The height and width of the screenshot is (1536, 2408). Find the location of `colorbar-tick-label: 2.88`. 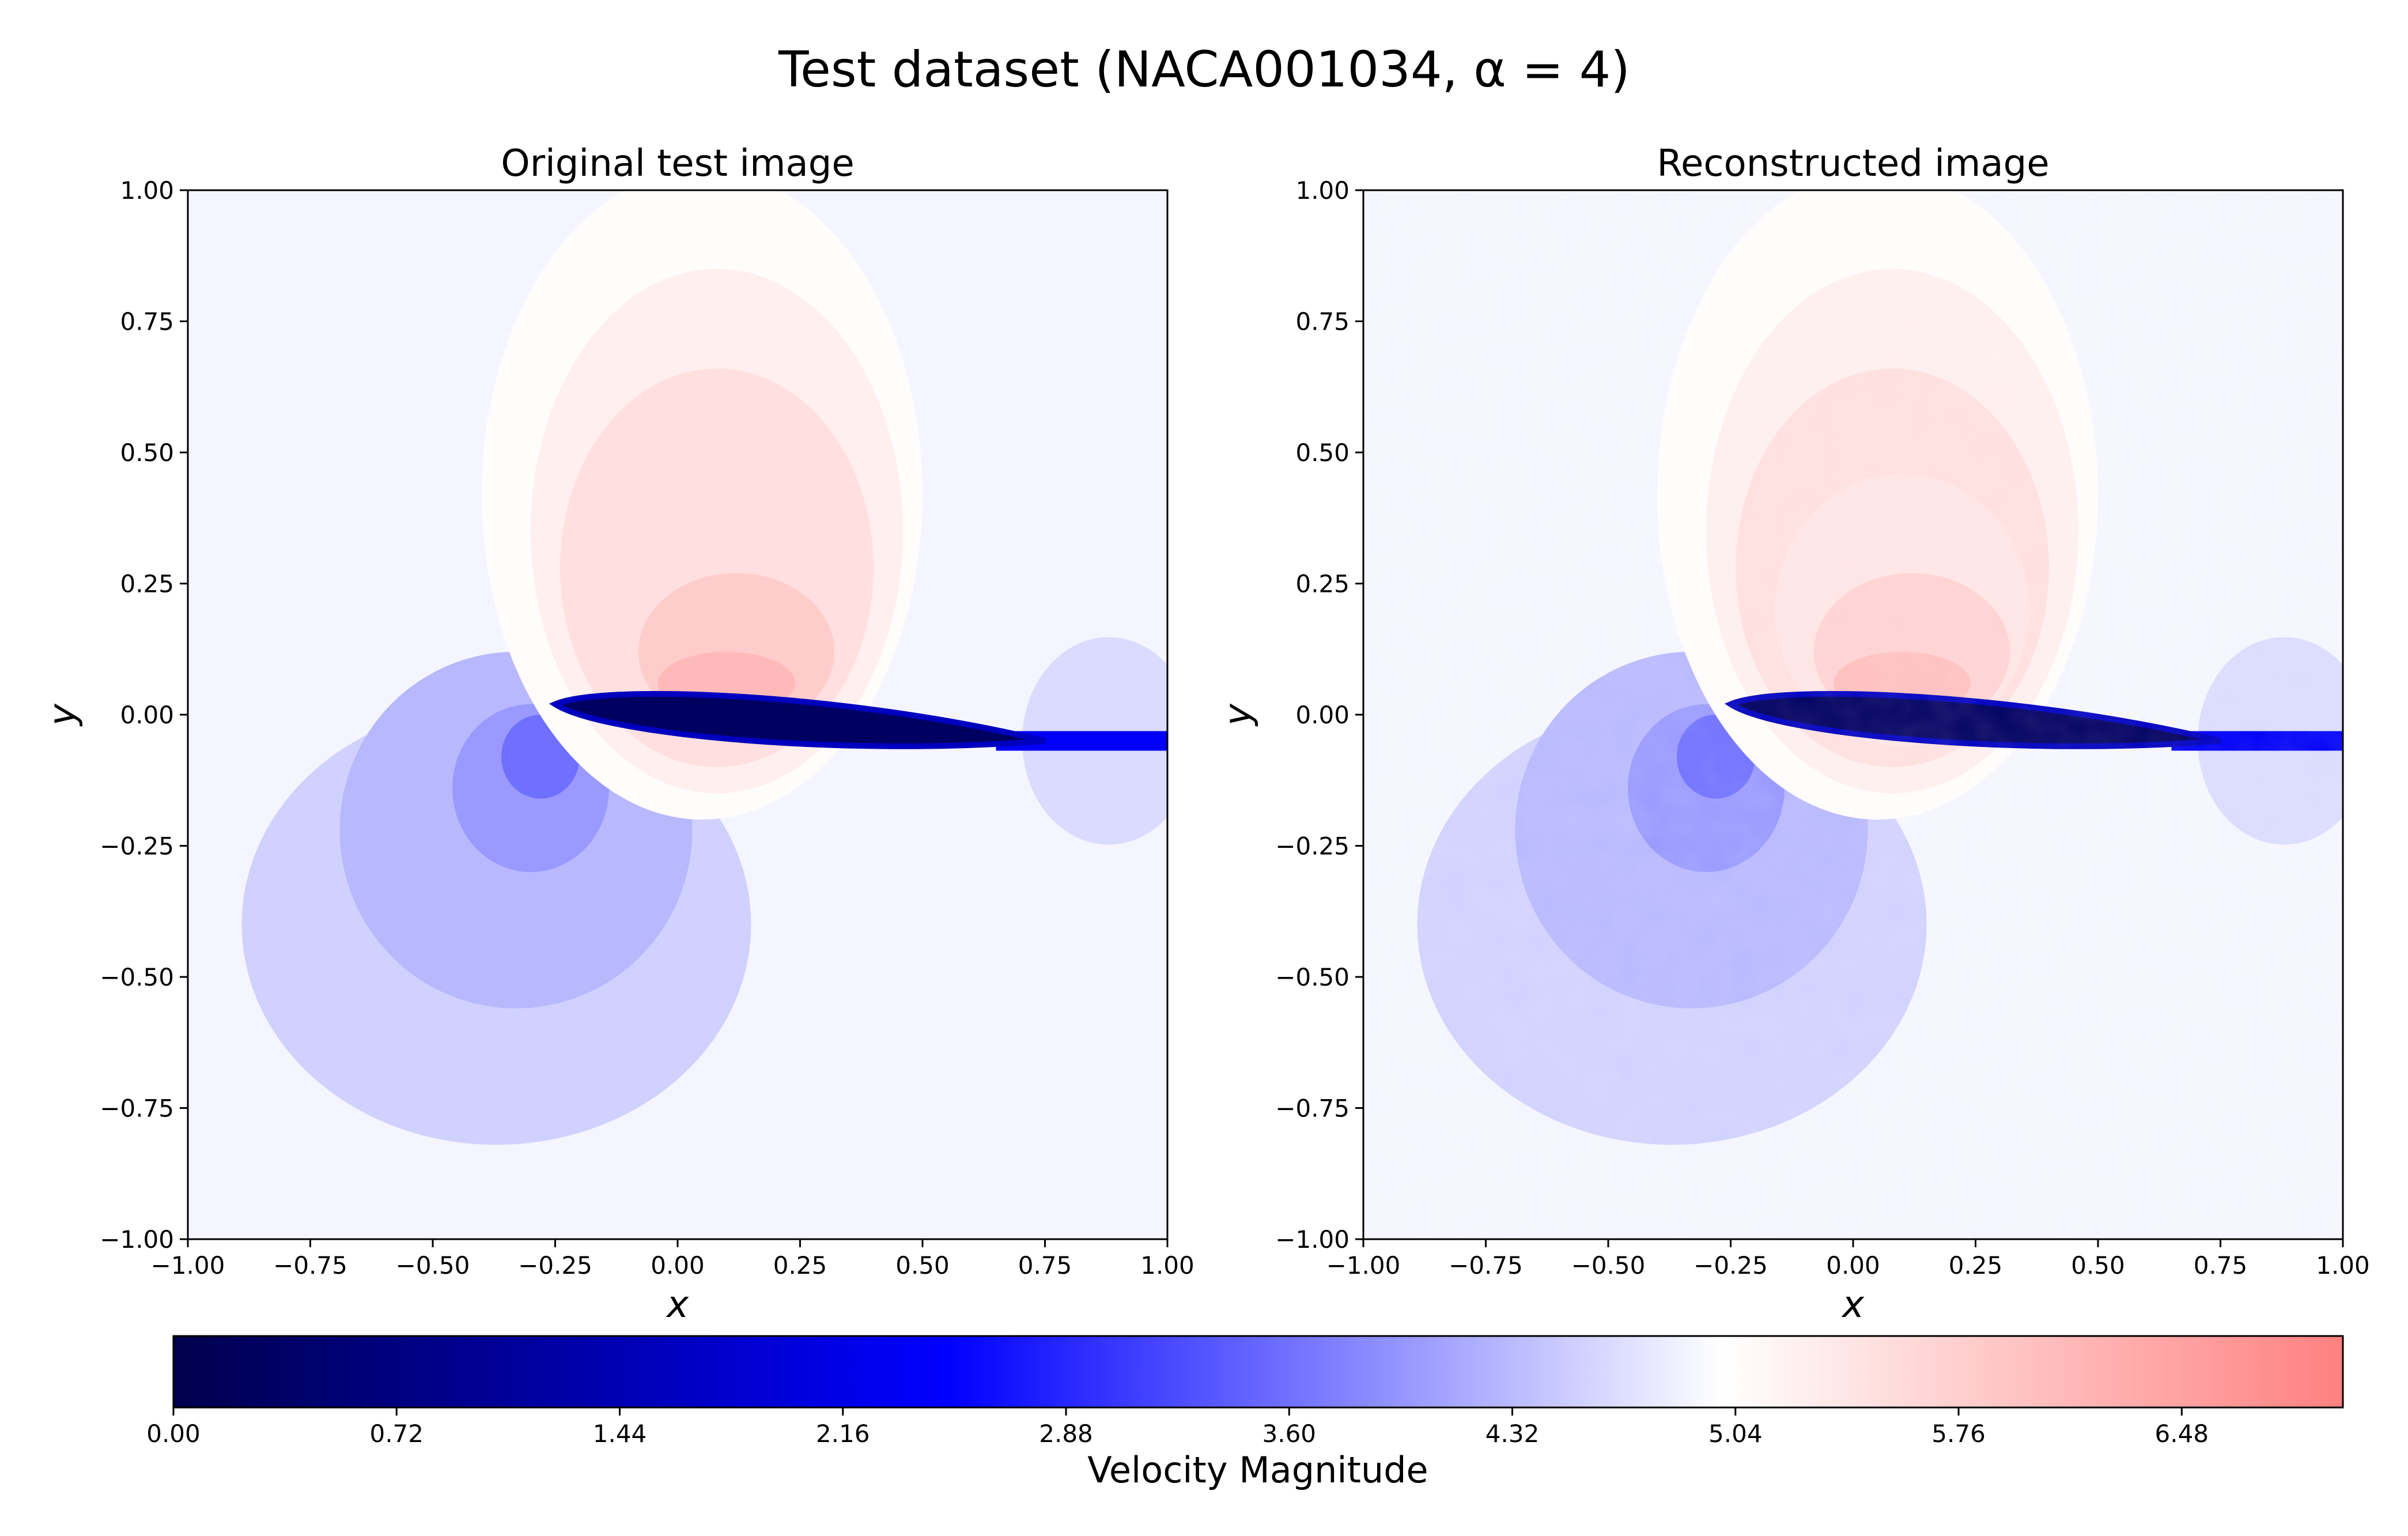

colorbar-tick-label: 2.88 is located at coordinates (1066, 1434).